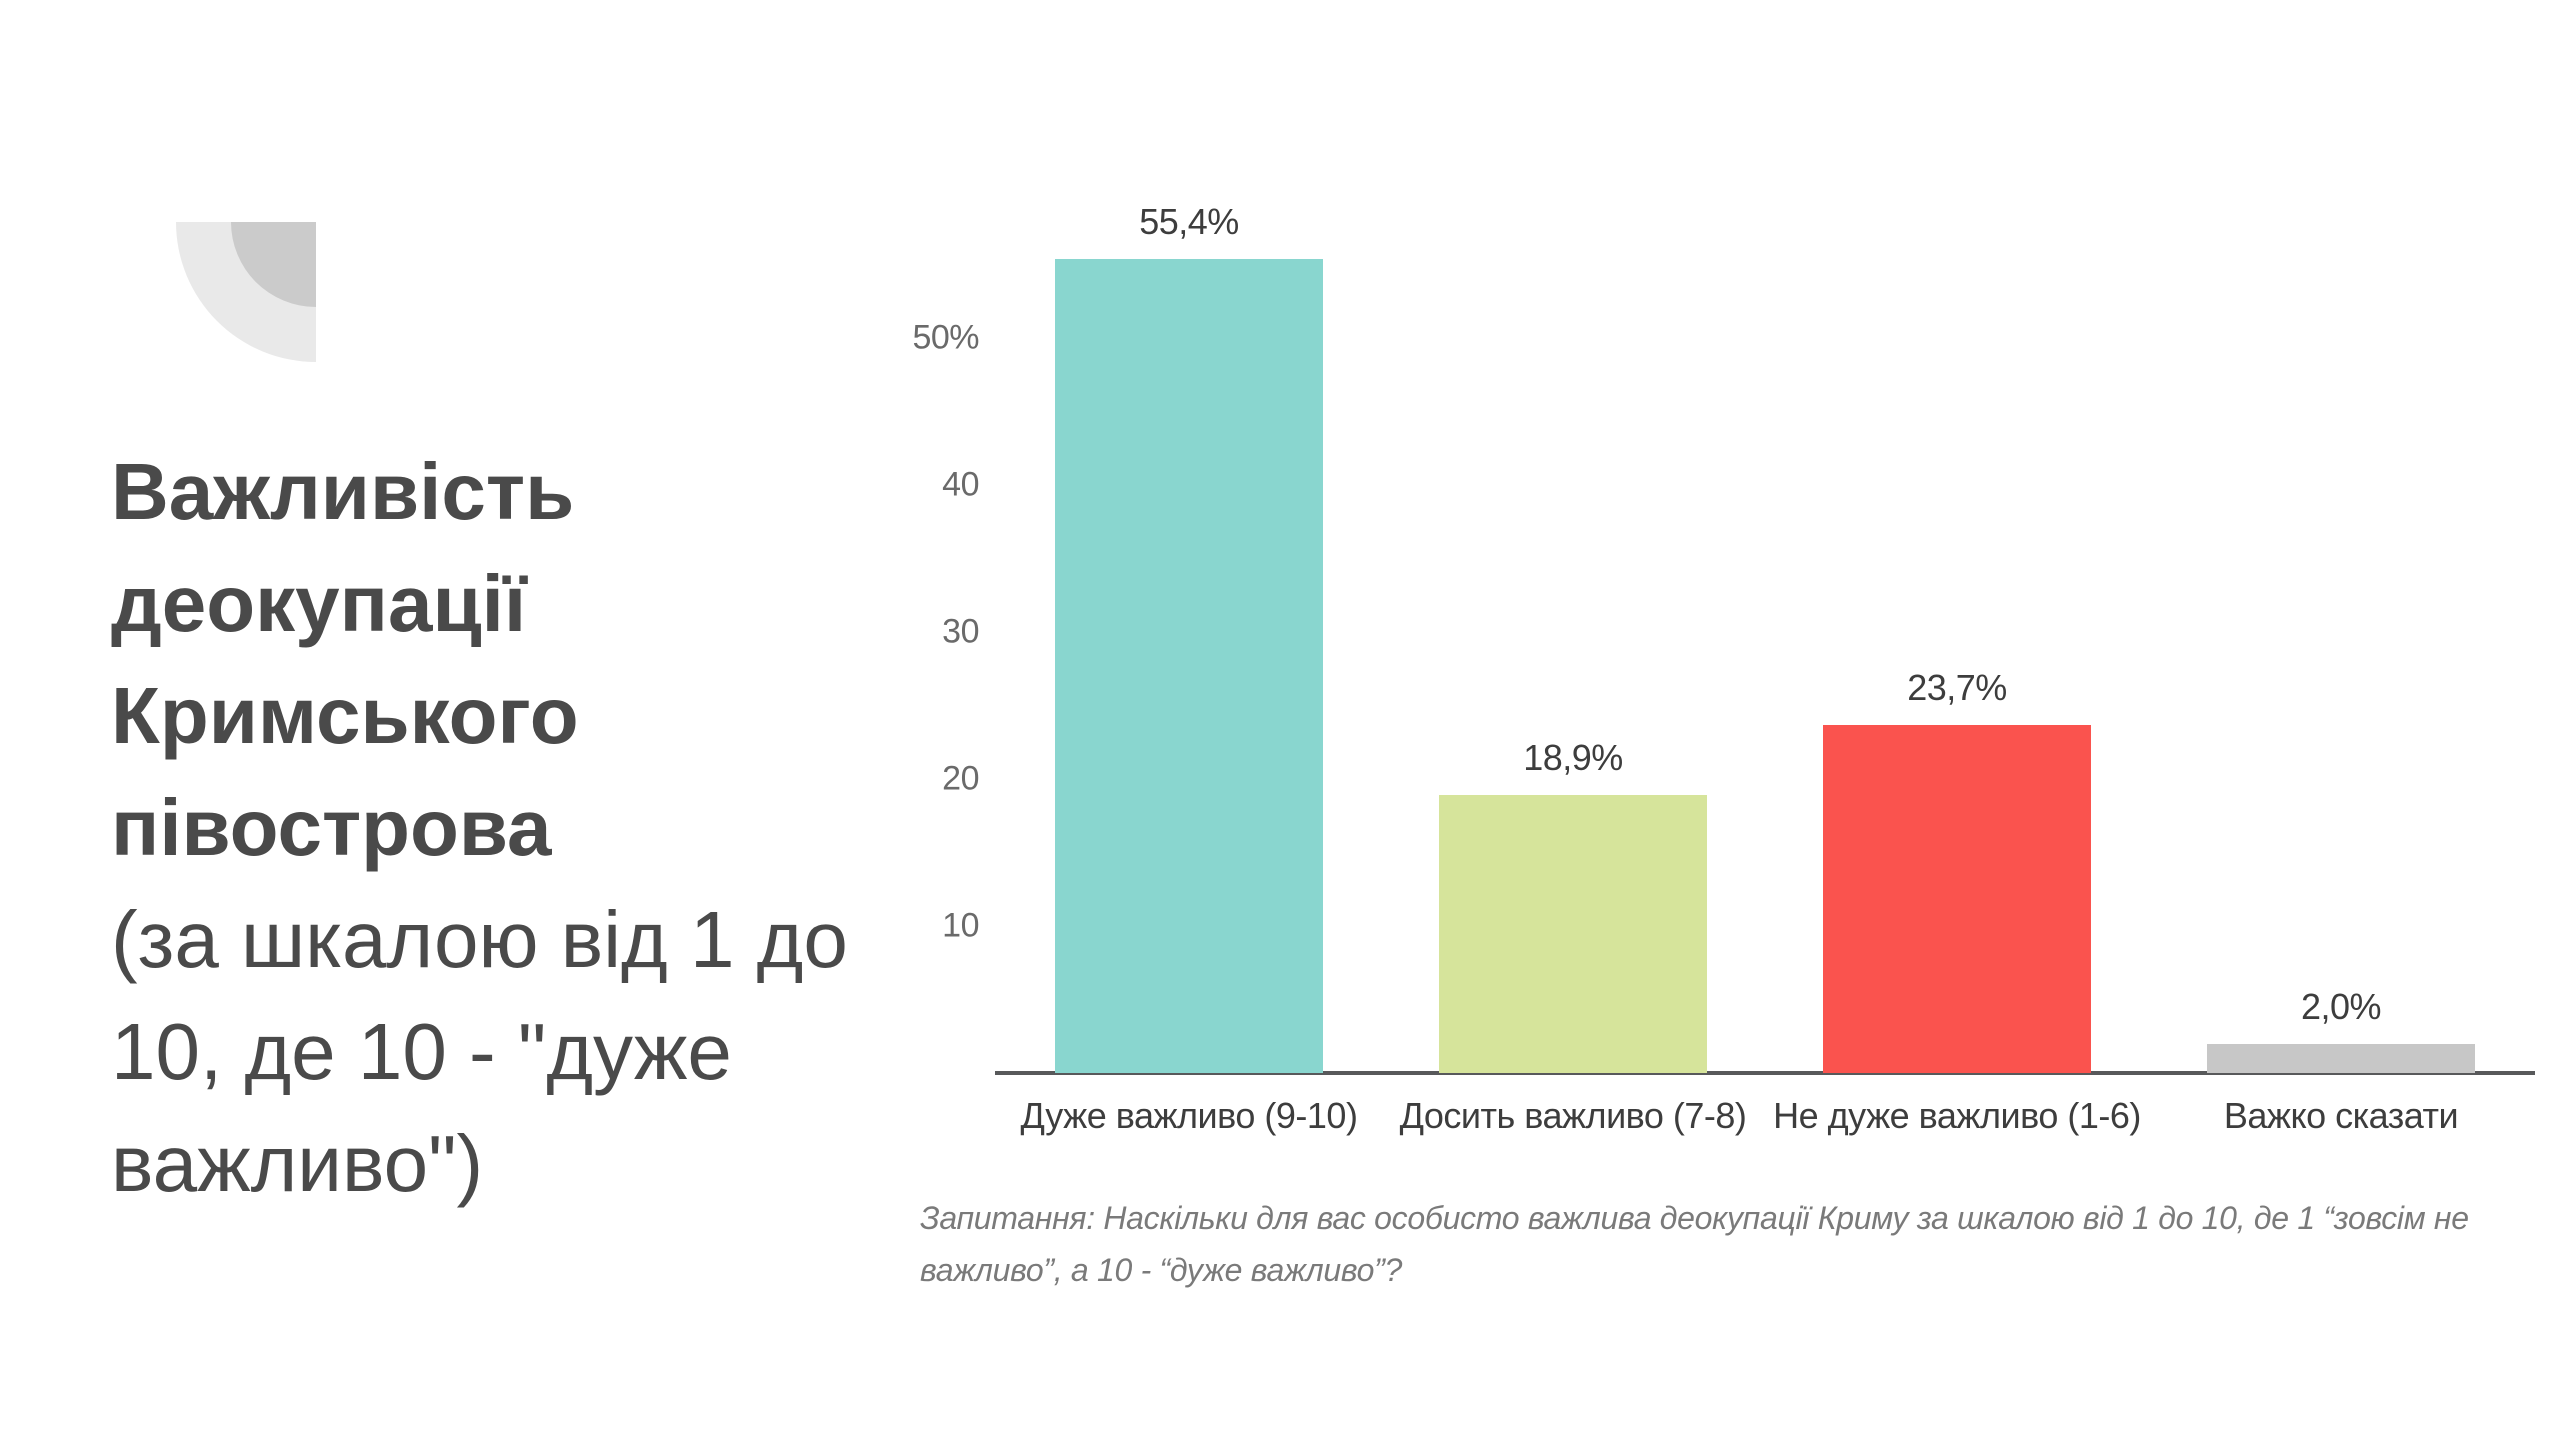 The width and height of the screenshot is (2560, 1440). I want to click on title-line: деокупації, so click(319, 603).